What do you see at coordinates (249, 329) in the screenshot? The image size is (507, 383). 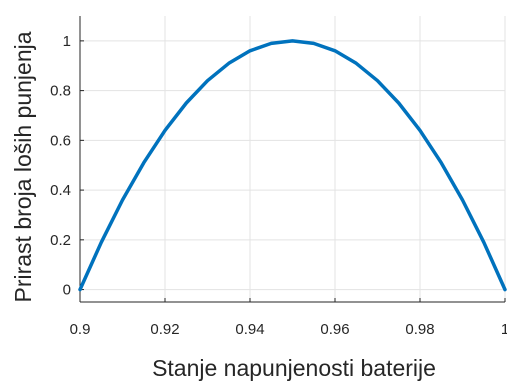 I see `x-tick-label: 0.94` at bounding box center [249, 329].